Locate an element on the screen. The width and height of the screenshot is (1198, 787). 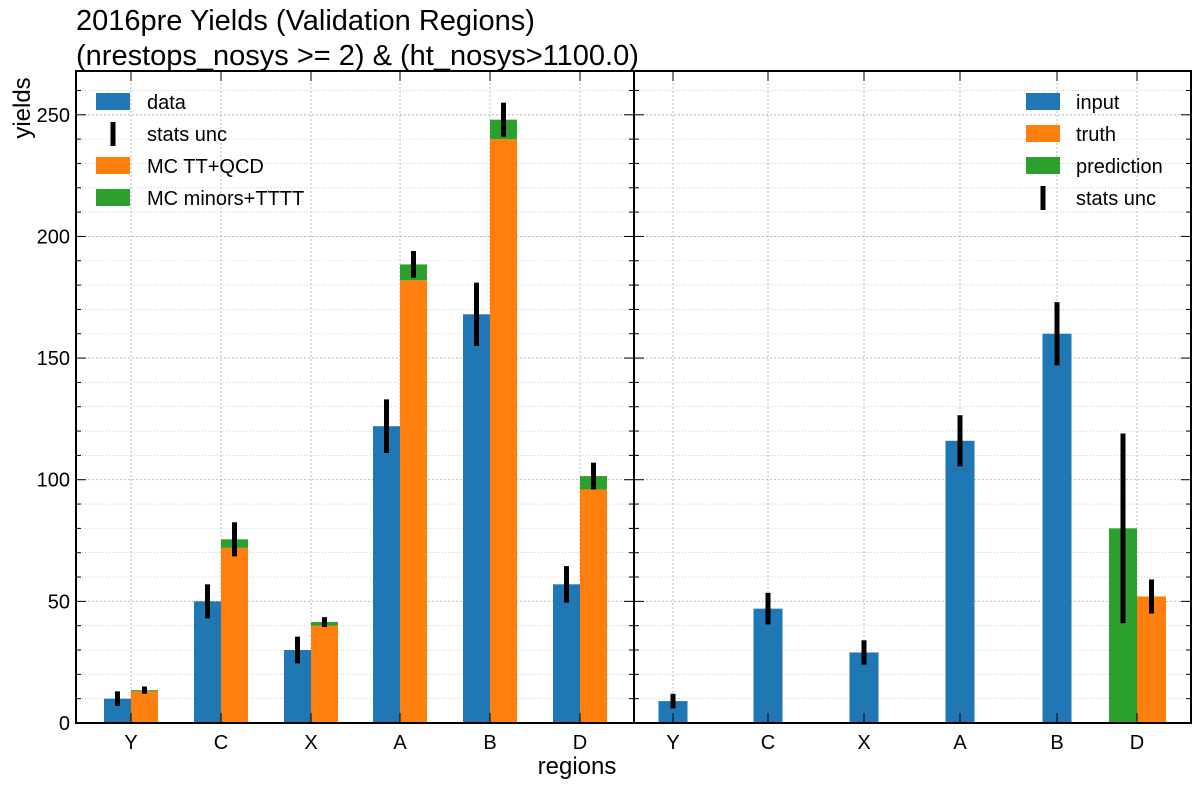
x-tick-label-right: Y is located at coordinates (672, 743).